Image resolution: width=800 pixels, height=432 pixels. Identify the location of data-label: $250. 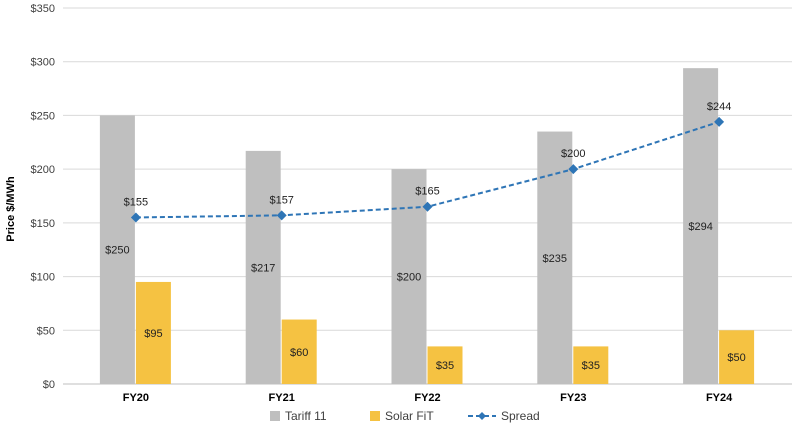
(117, 251).